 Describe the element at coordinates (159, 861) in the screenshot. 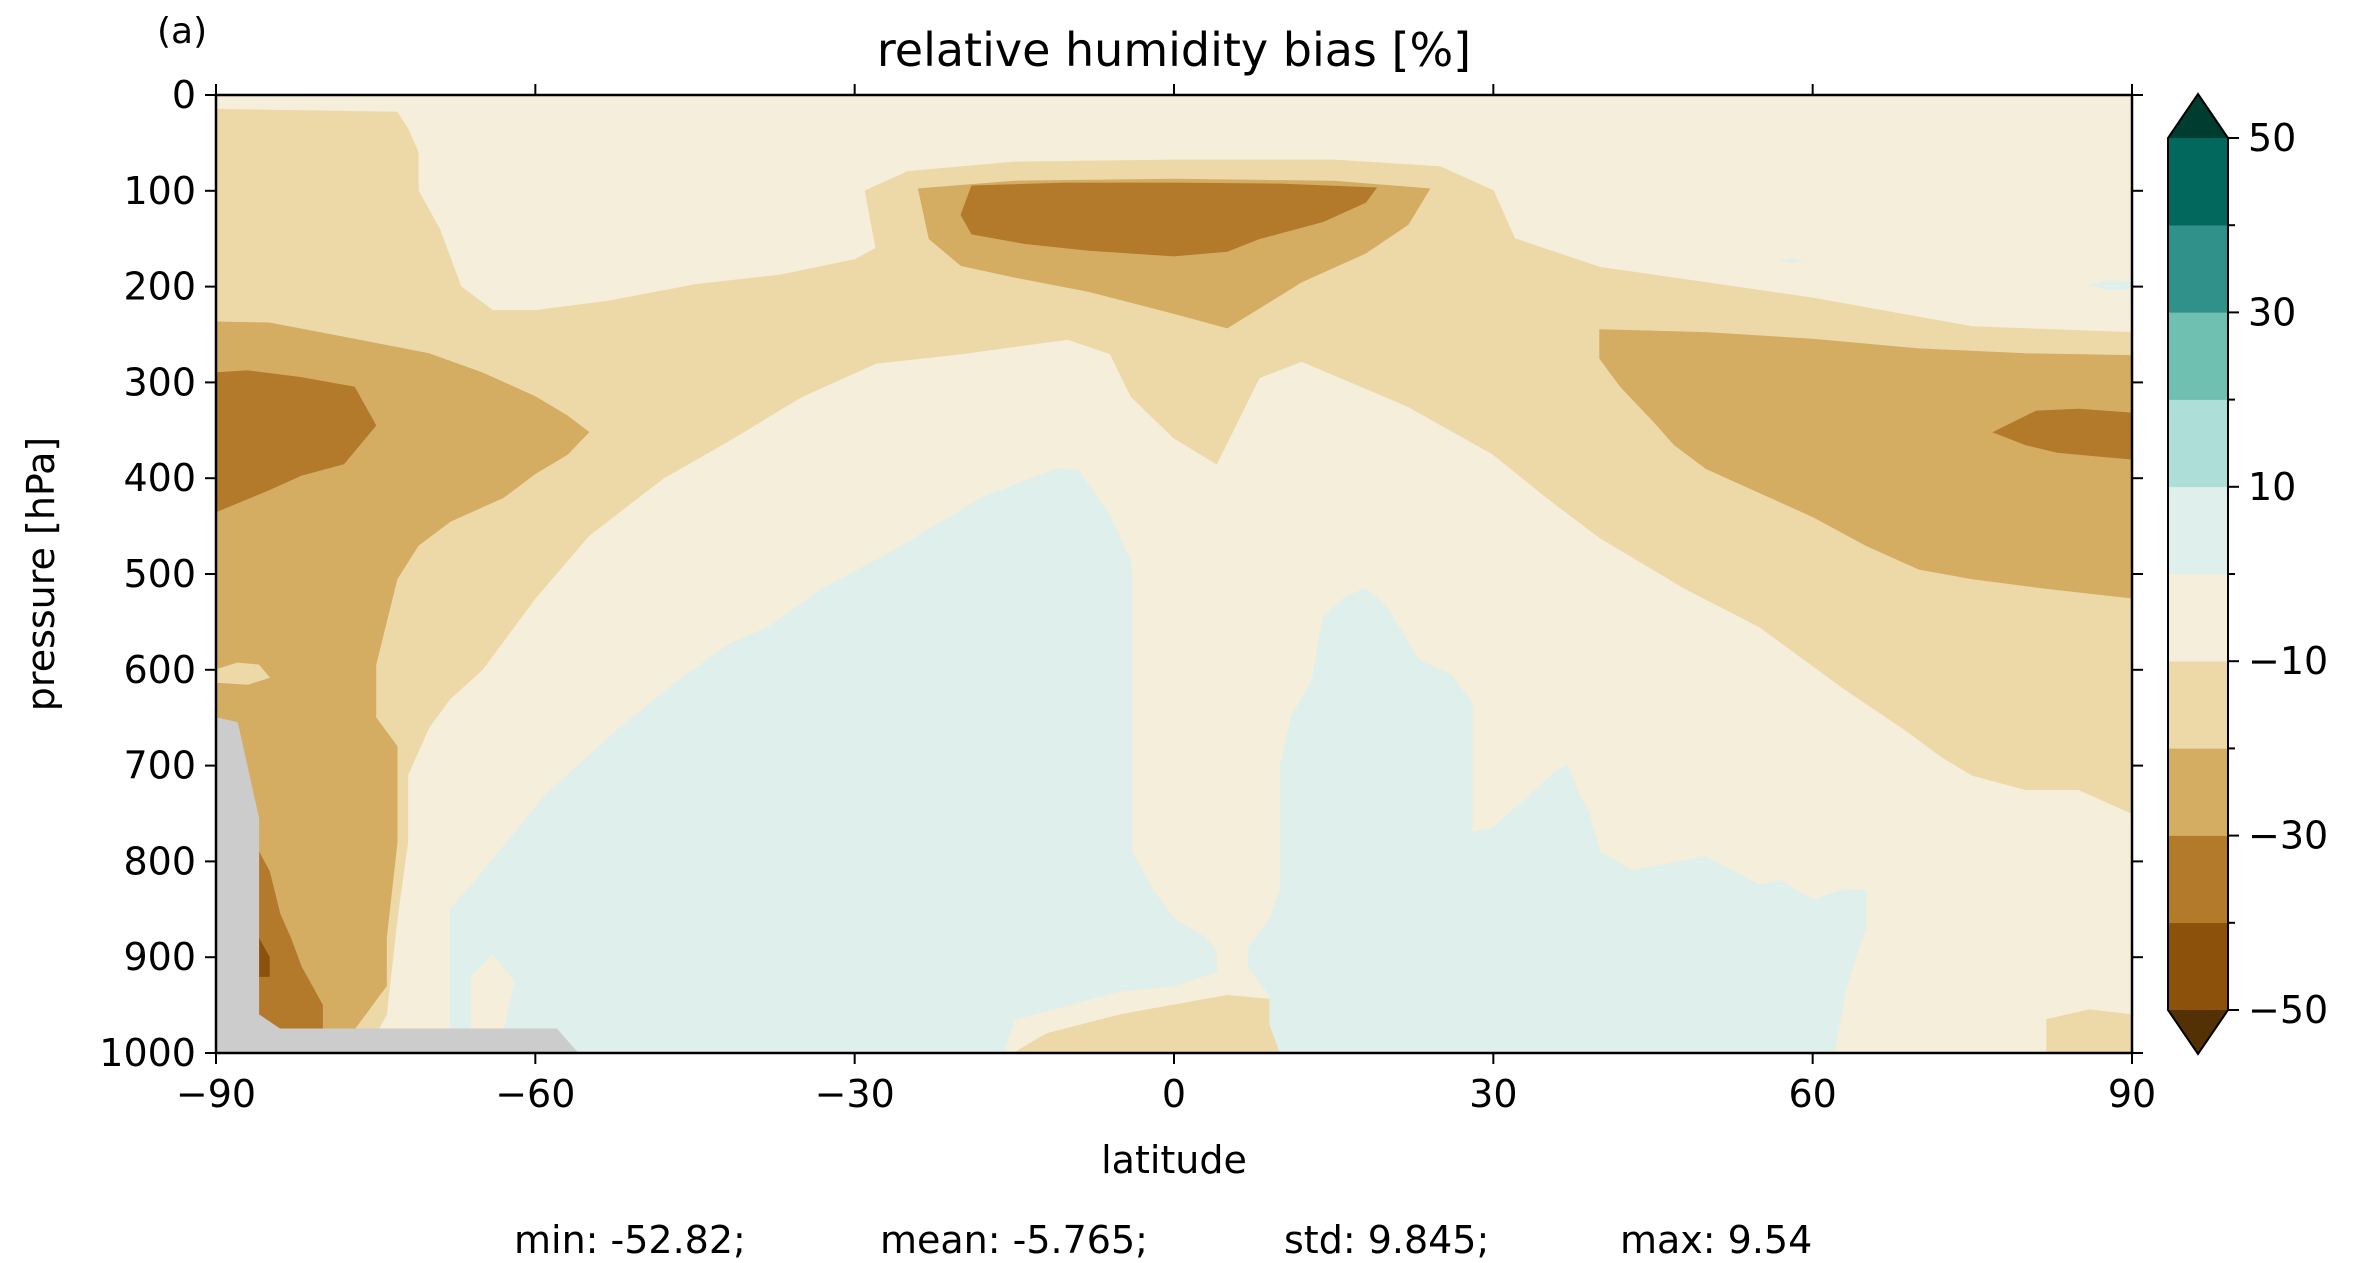

I see `y-tick-label: 800` at that location.